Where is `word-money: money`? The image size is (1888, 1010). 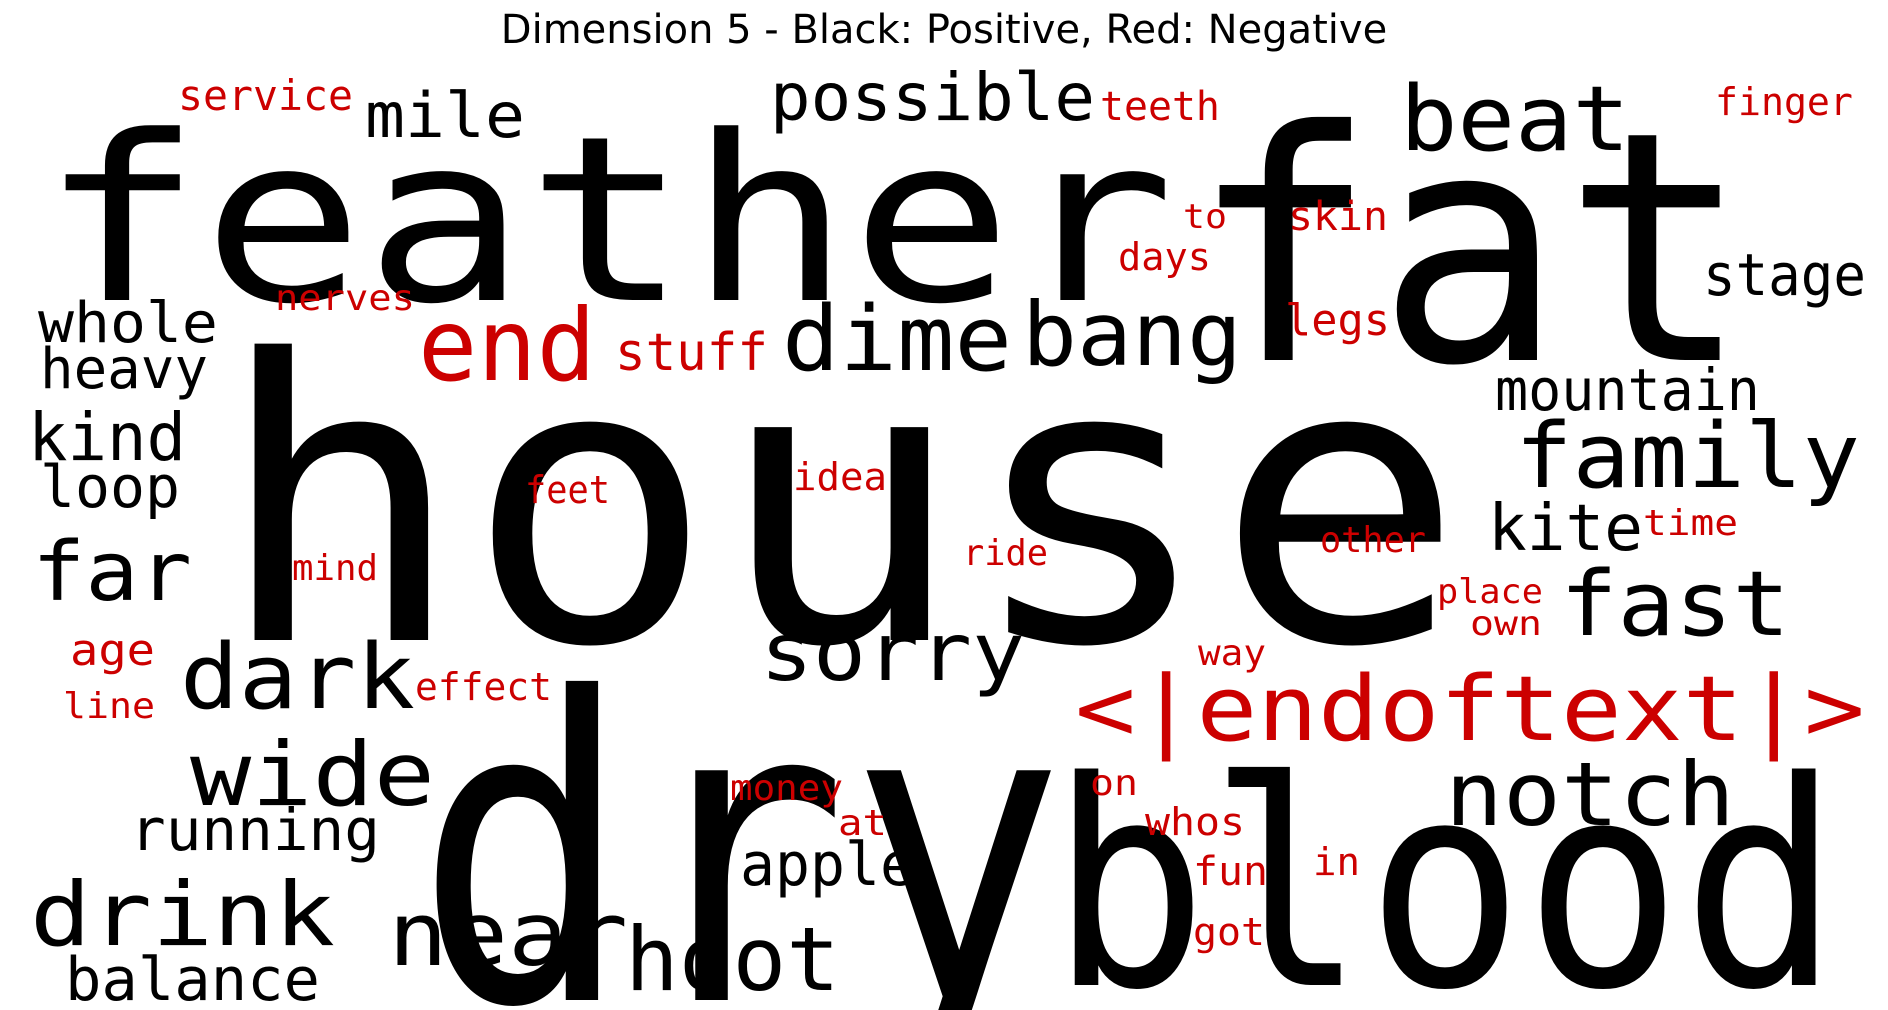 word-money: money is located at coordinates (786, 788).